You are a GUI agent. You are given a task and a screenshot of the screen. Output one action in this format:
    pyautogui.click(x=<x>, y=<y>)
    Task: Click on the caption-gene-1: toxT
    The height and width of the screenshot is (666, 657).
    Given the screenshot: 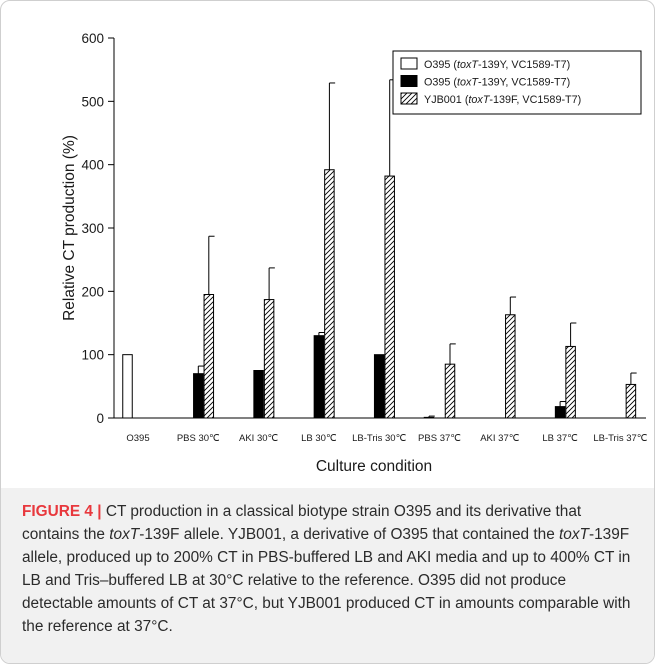 What is the action you would take?
    pyautogui.click(x=124, y=534)
    